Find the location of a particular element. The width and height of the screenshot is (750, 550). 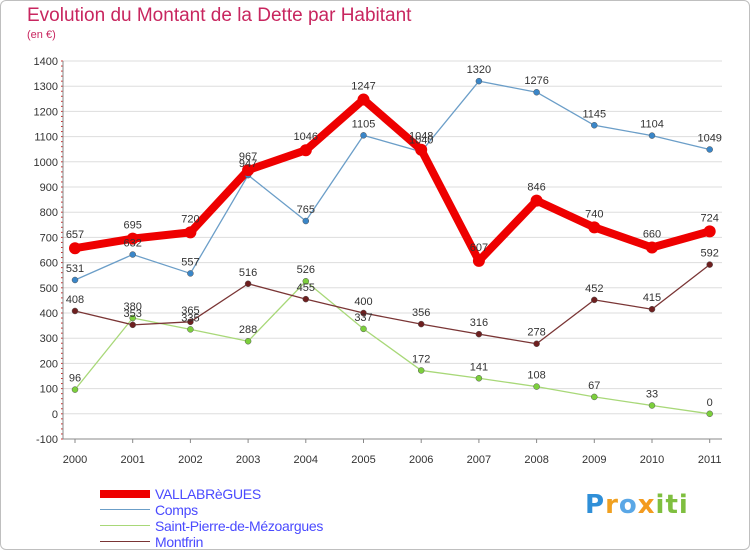

y-tick-label: 600 is located at coordinates (49, 264).